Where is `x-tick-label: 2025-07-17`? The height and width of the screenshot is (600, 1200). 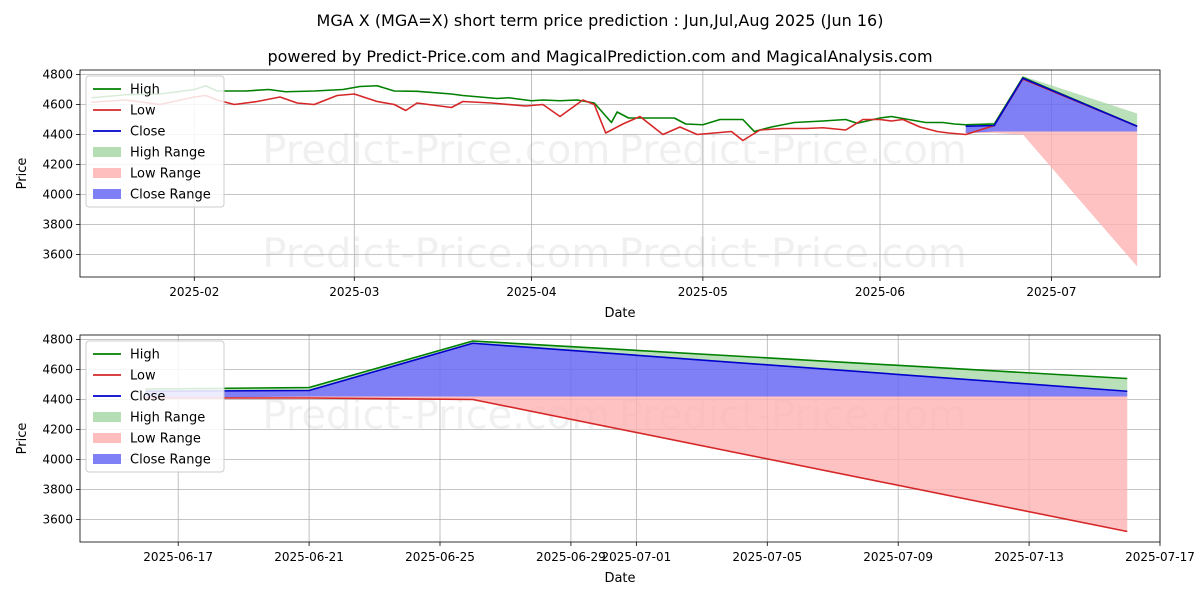
x-tick-label: 2025-07-17 is located at coordinates (1160, 557).